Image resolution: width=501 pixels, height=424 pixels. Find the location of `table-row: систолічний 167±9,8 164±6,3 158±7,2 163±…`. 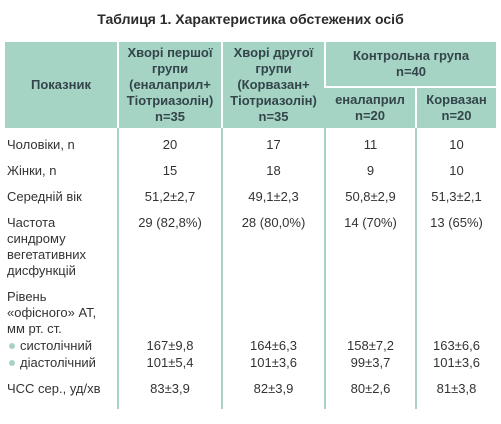

table-row: систолічний 167±9,8 164±6,3 158±7,2 163±… is located at coordinates (250, 345).